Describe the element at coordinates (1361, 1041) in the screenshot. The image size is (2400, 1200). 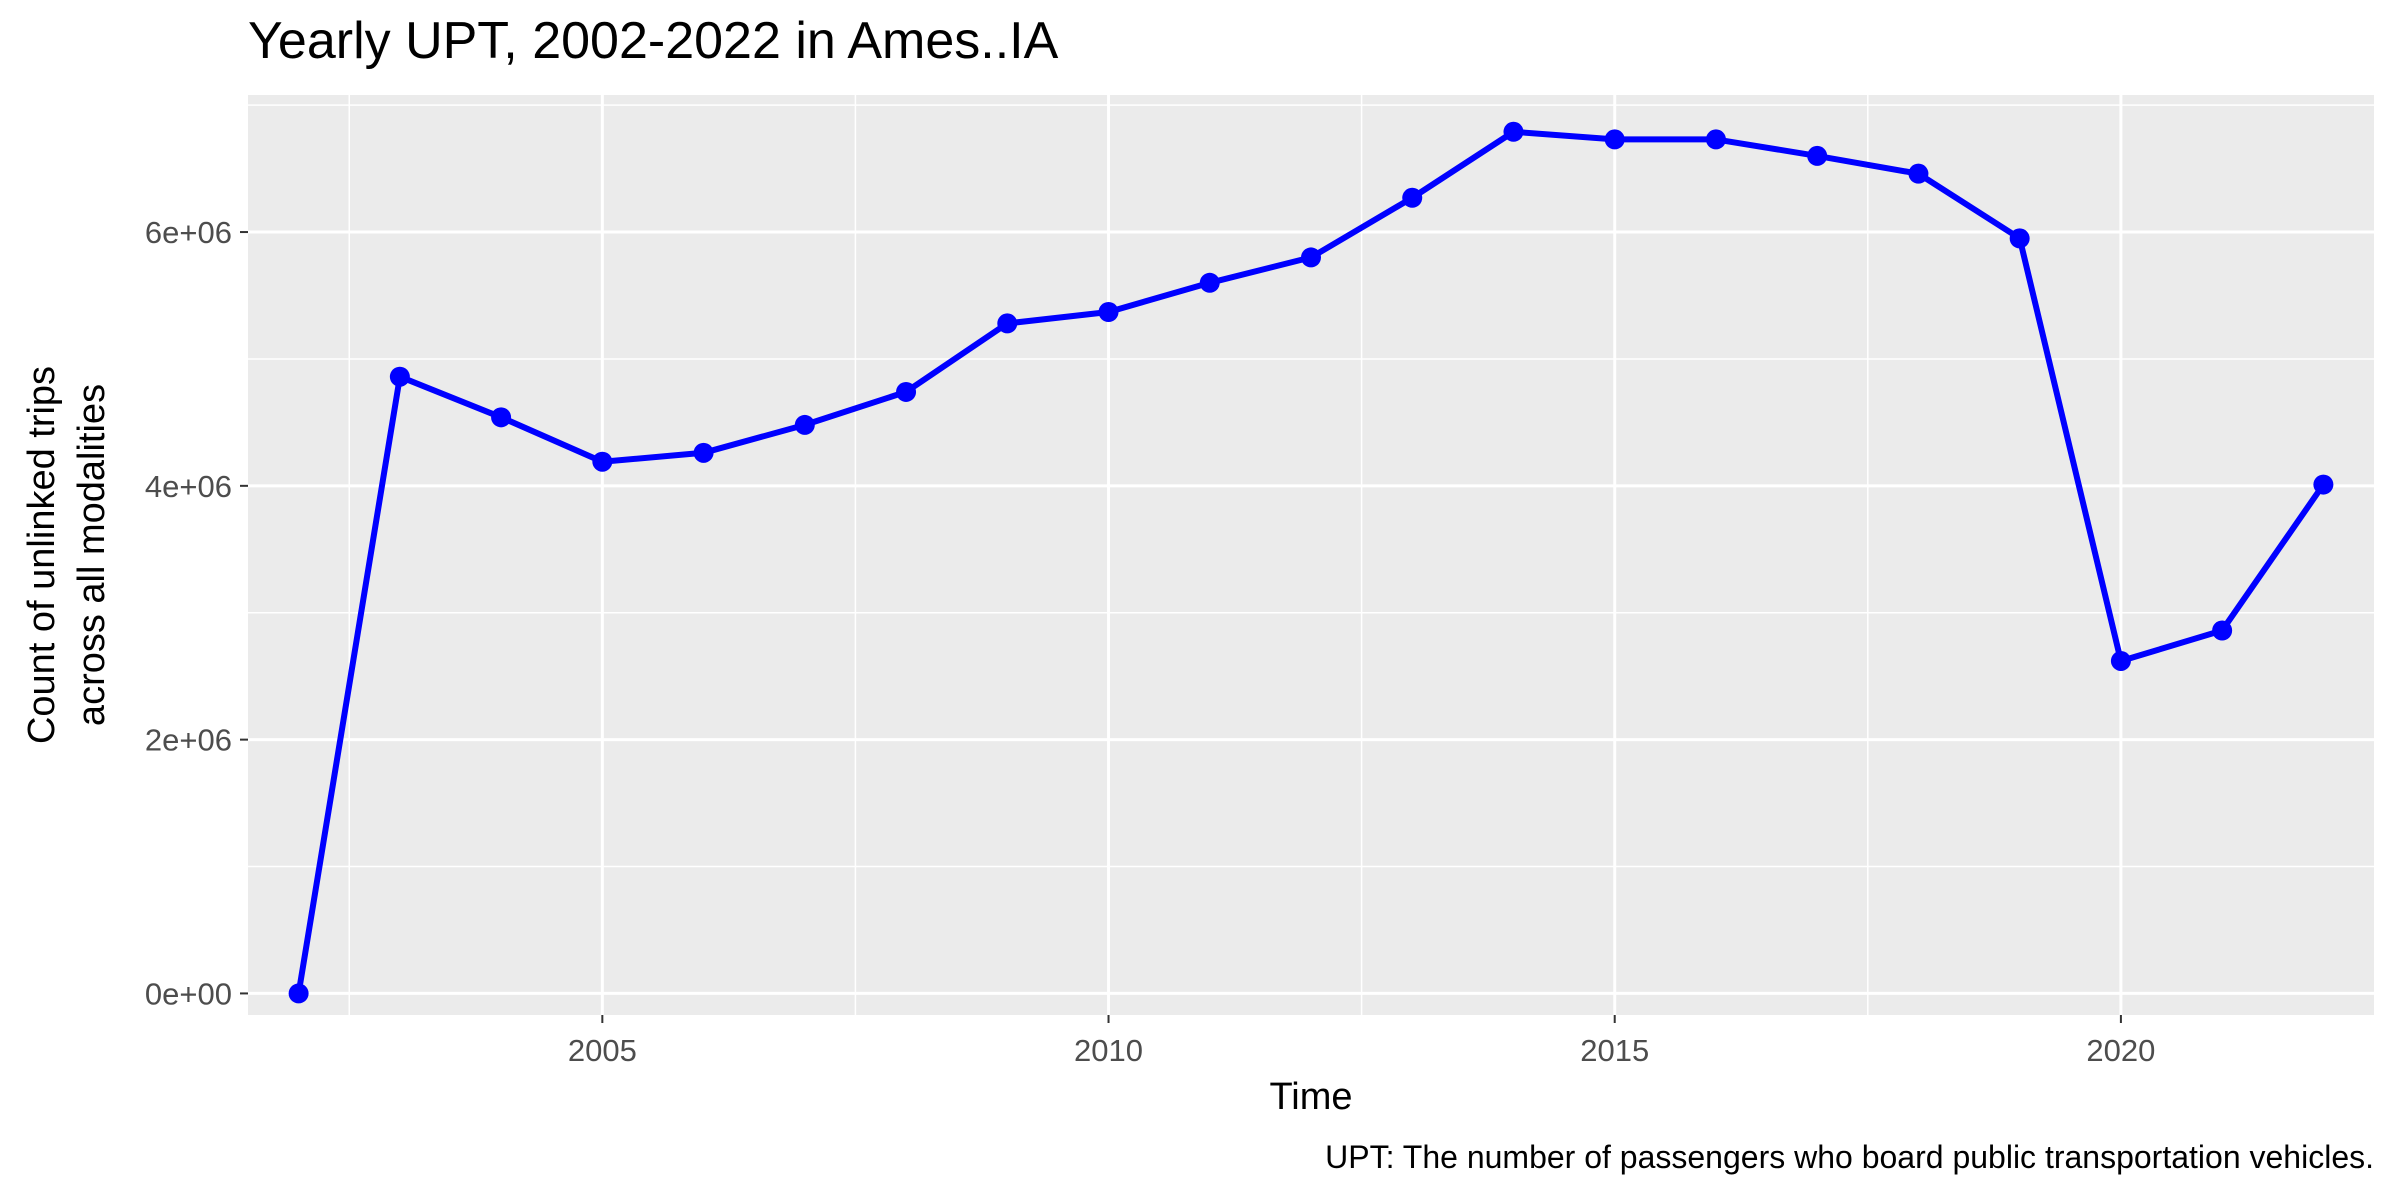
I see `x-axis: 2005 2010 2015 2020` at that location.